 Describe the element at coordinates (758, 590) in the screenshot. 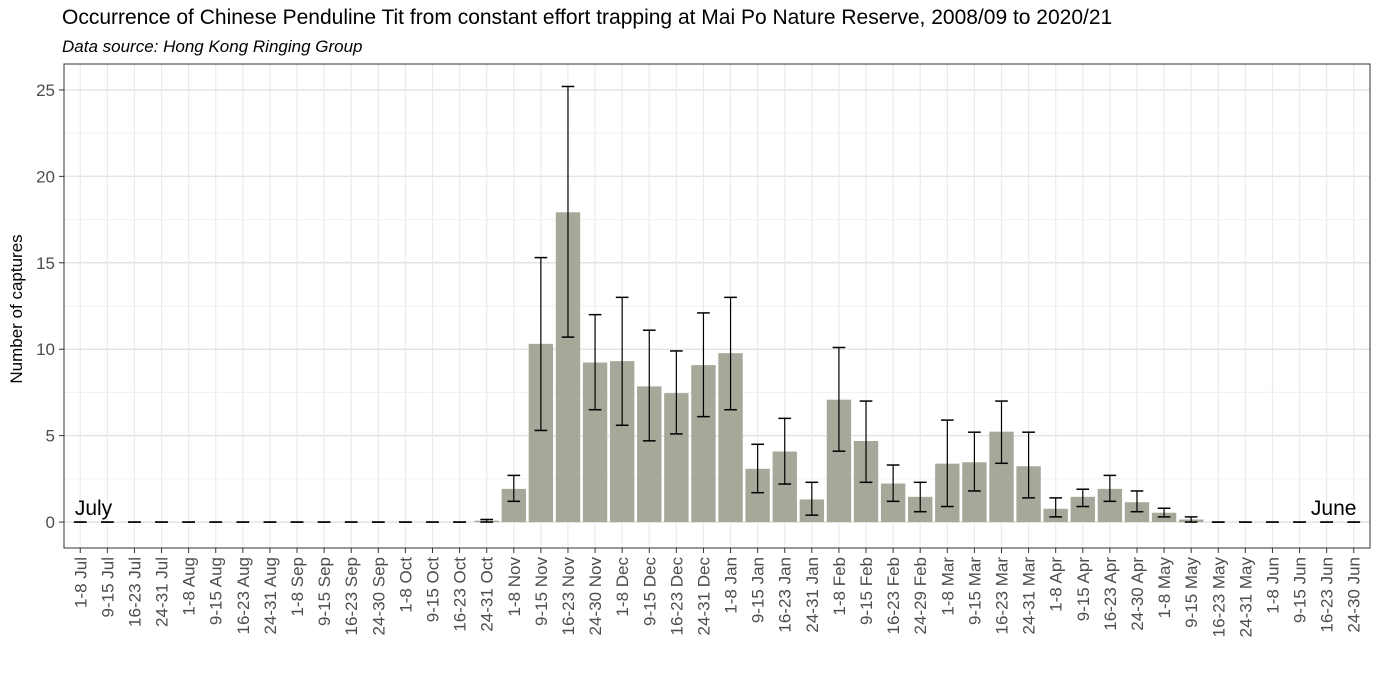

I see `x-tick-label: 9-15 Jan` at that location.